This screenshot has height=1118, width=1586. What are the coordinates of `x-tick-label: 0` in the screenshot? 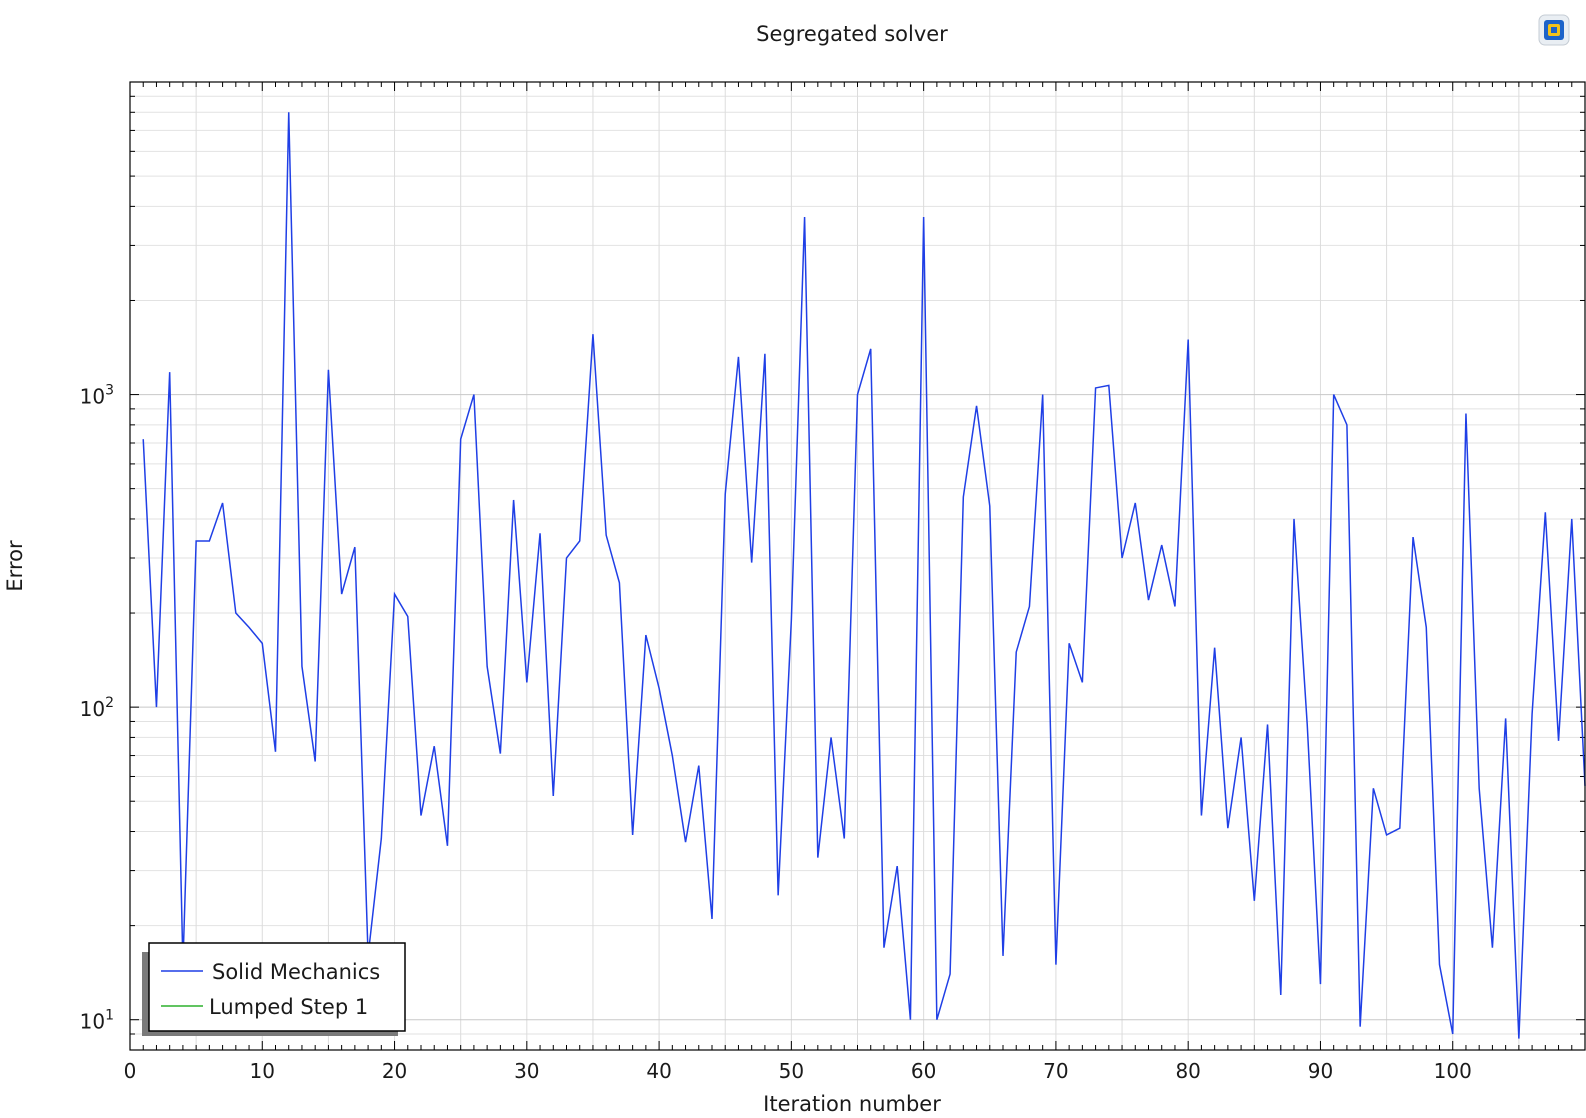 It's located at (130, 1071).